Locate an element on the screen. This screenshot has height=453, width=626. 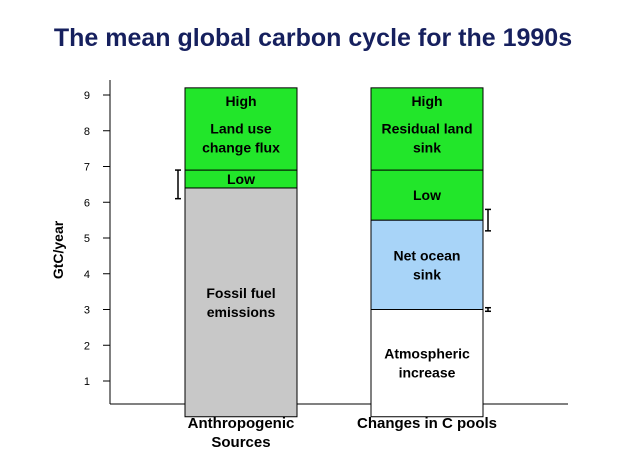
y-tick-label: 8 is located at coordinates (87, 132).